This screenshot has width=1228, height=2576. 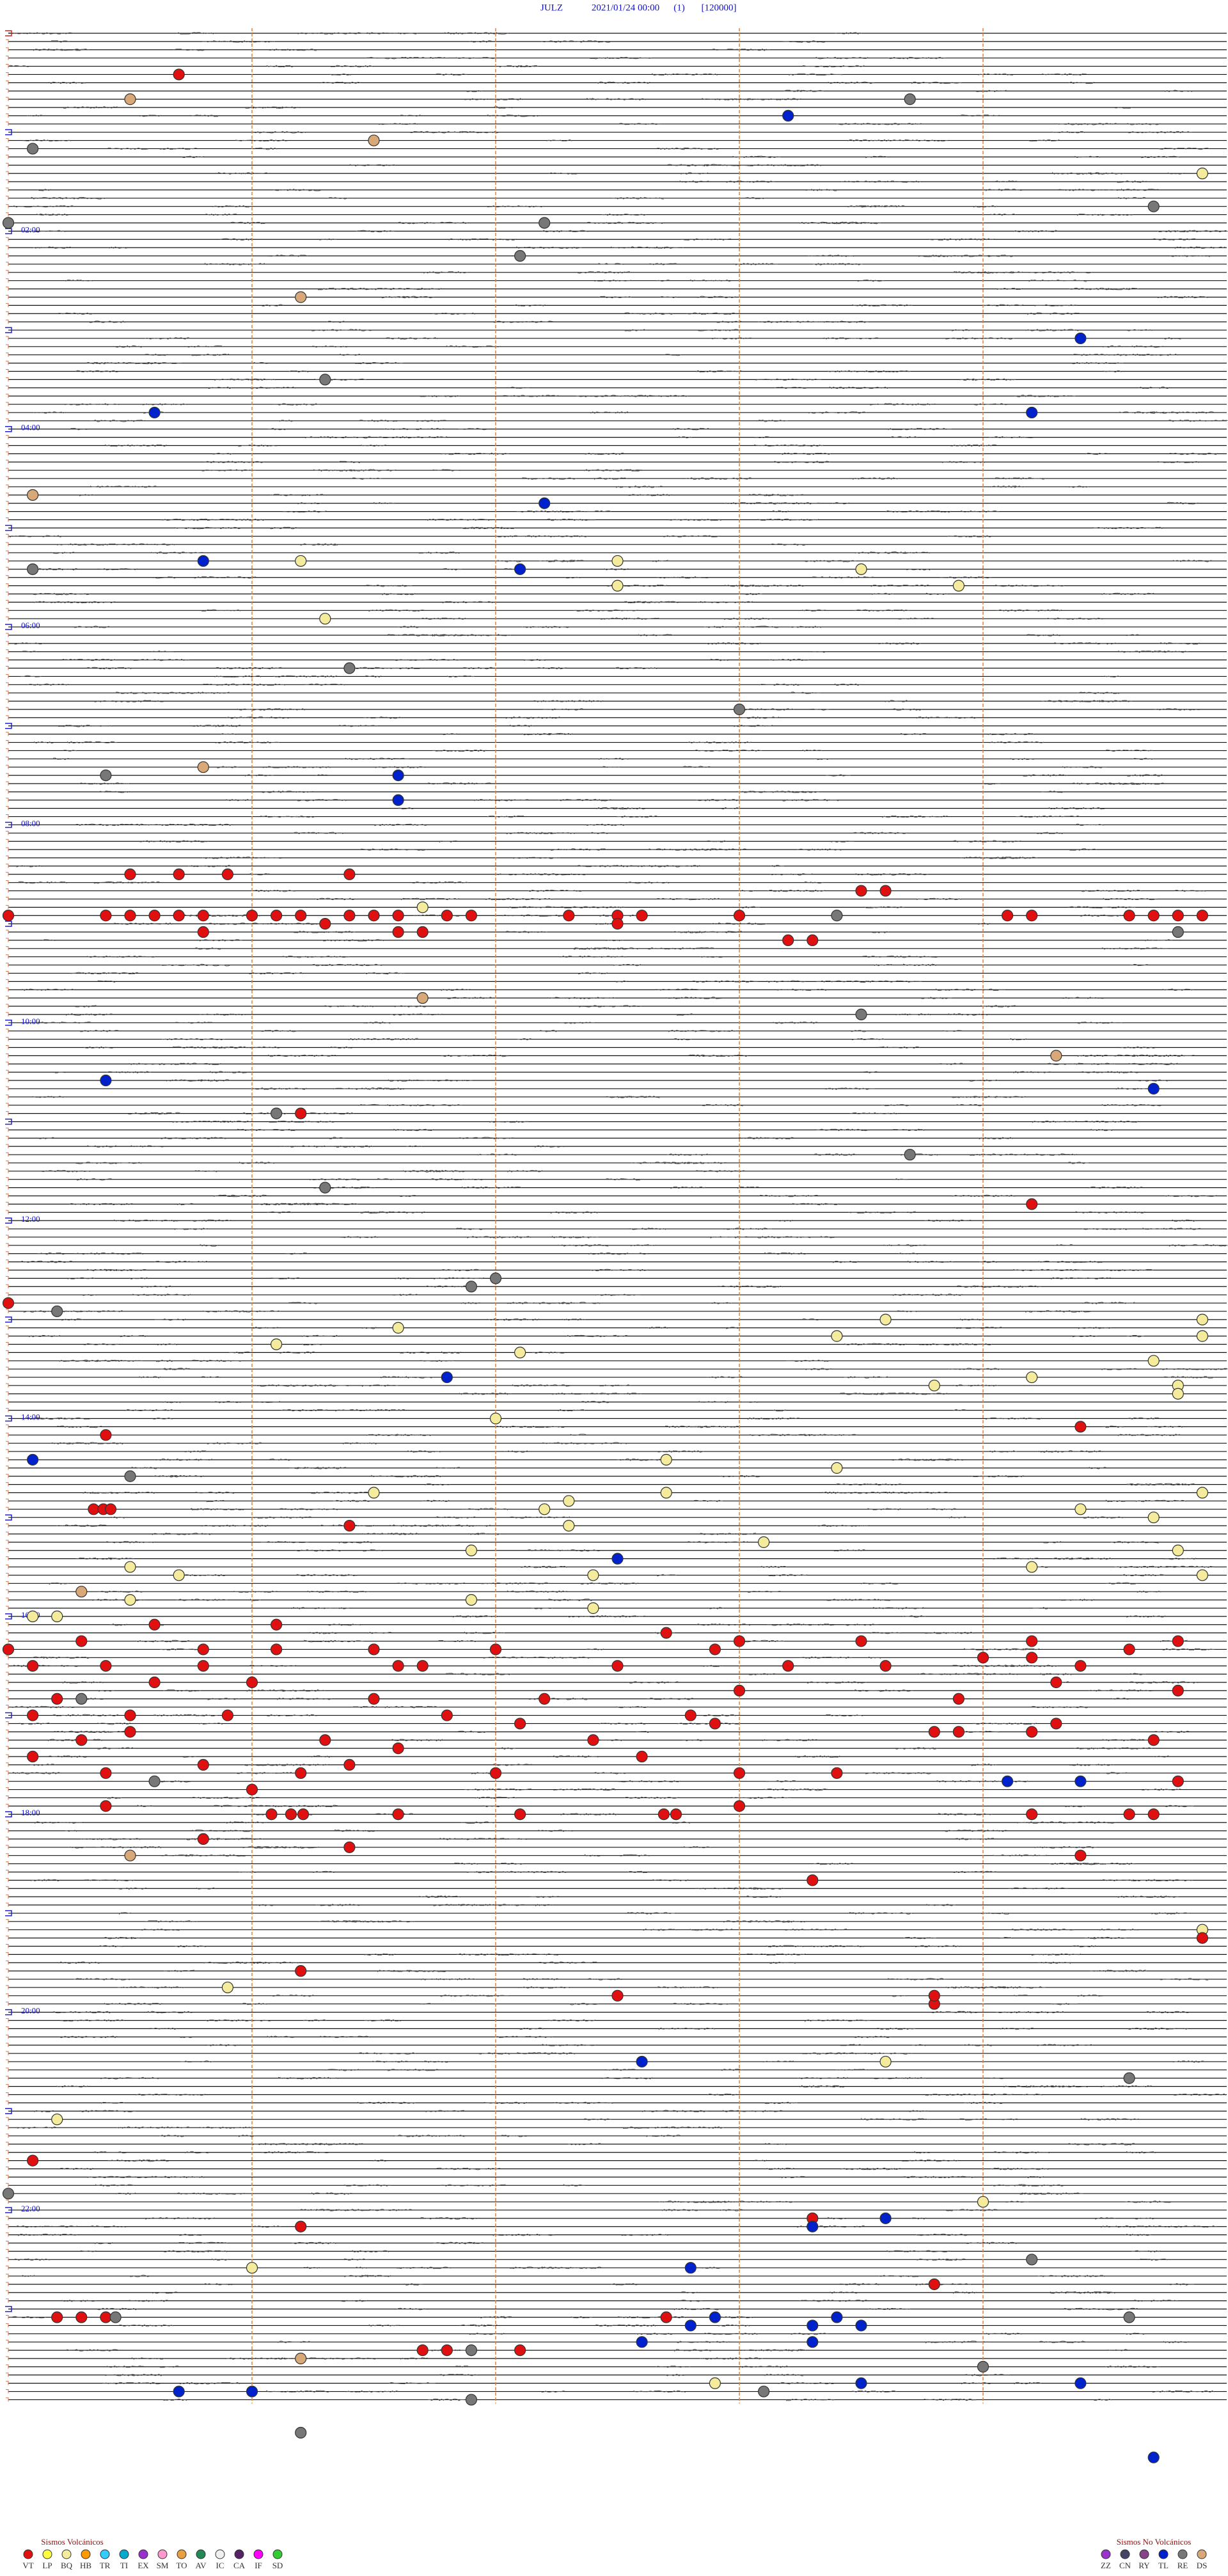 I want to click on hour-label: 02:00, so click(x=30, y=229).